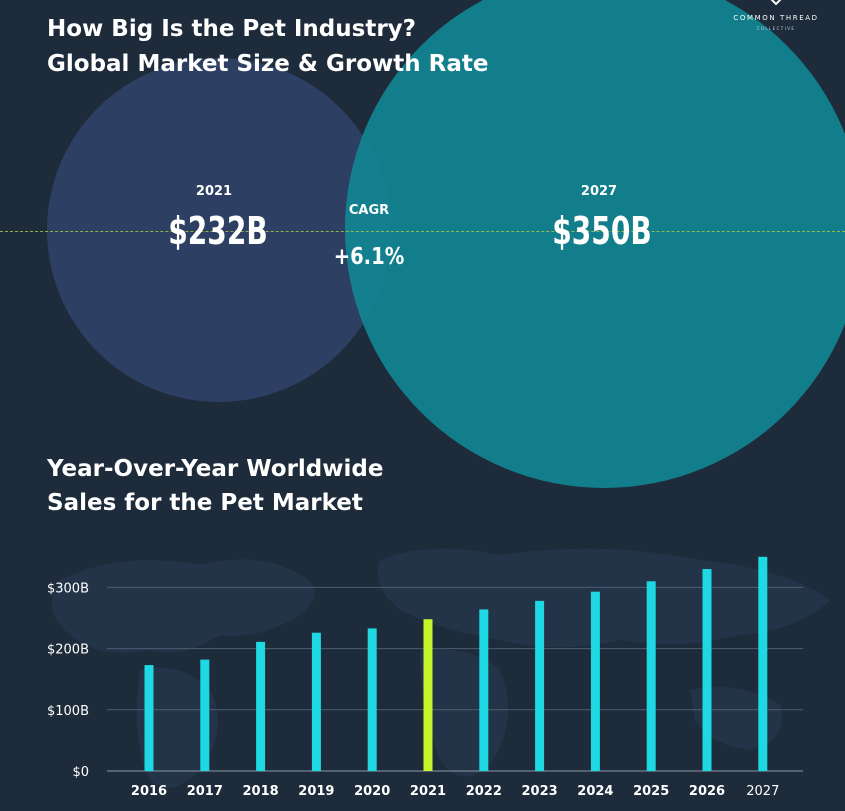 The height and width of the screenshot is (811, 845). What do you see at coordinates (316, 701) in the screenshot?
I see `bar-2019` at bounding box center [316, 701].